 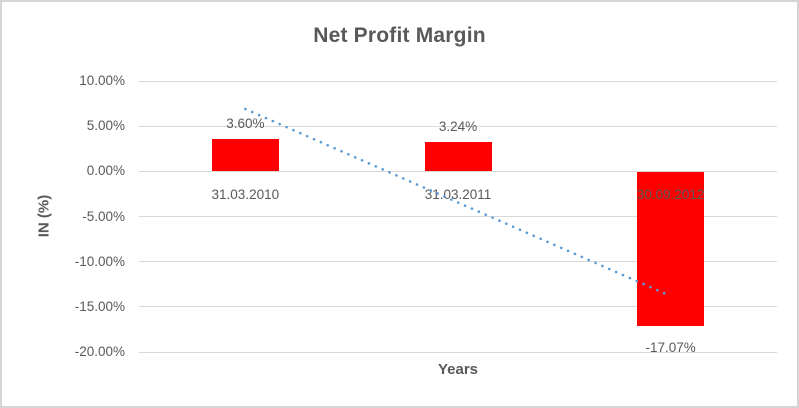 What do you see at coordinates (458, 369) in the screenshot?
I see `x-axis-title: Years` at bounding box center [458, 369].